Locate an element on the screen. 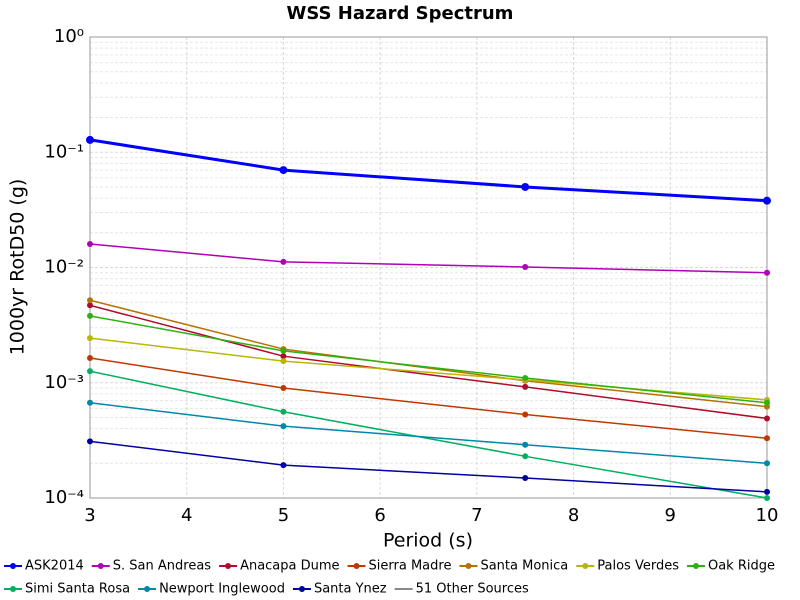 This screenshot has width=800, height=600. x-tick-label: 9 is located at coordinates (670, 515).